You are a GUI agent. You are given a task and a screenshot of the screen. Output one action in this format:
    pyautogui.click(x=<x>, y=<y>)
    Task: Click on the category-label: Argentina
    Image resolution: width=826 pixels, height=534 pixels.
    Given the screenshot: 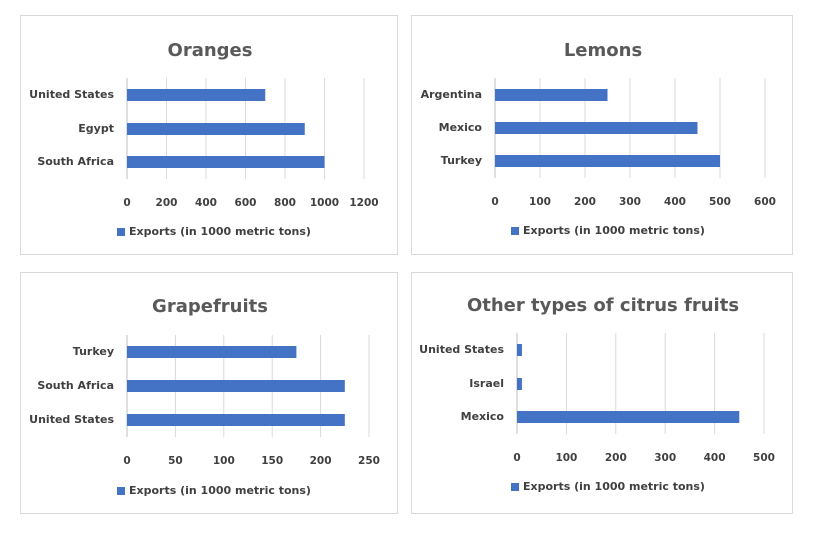 What is the action you would take?
    pyautogui.click(x=451, y=94)
    